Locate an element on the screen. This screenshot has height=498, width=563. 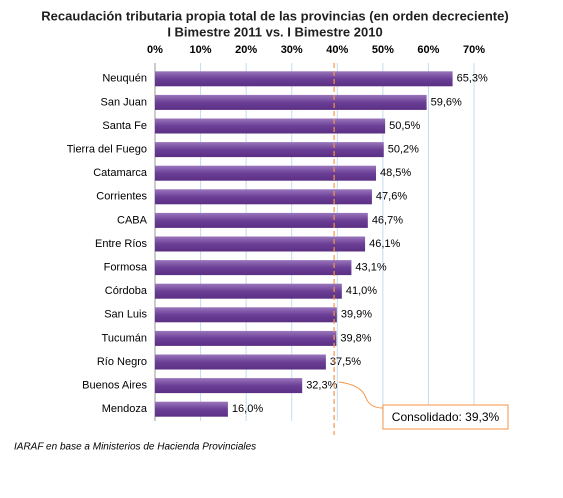
value-label: 46,1% is located at coordinates (384, 244).